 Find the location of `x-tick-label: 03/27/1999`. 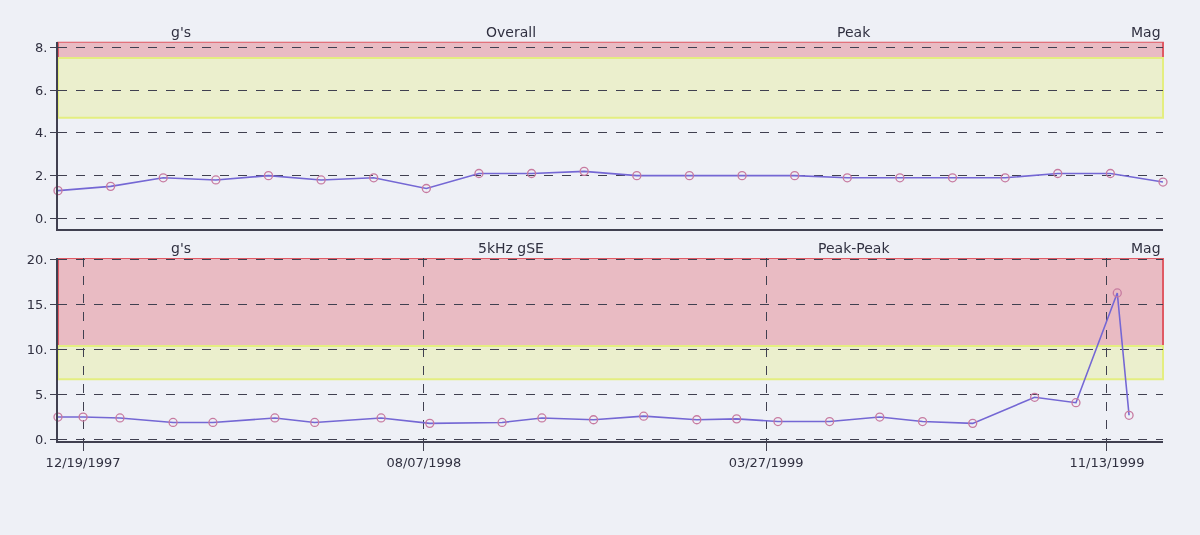

x-tick-label: 03/27/1999 is located at coordinates (766, 462).